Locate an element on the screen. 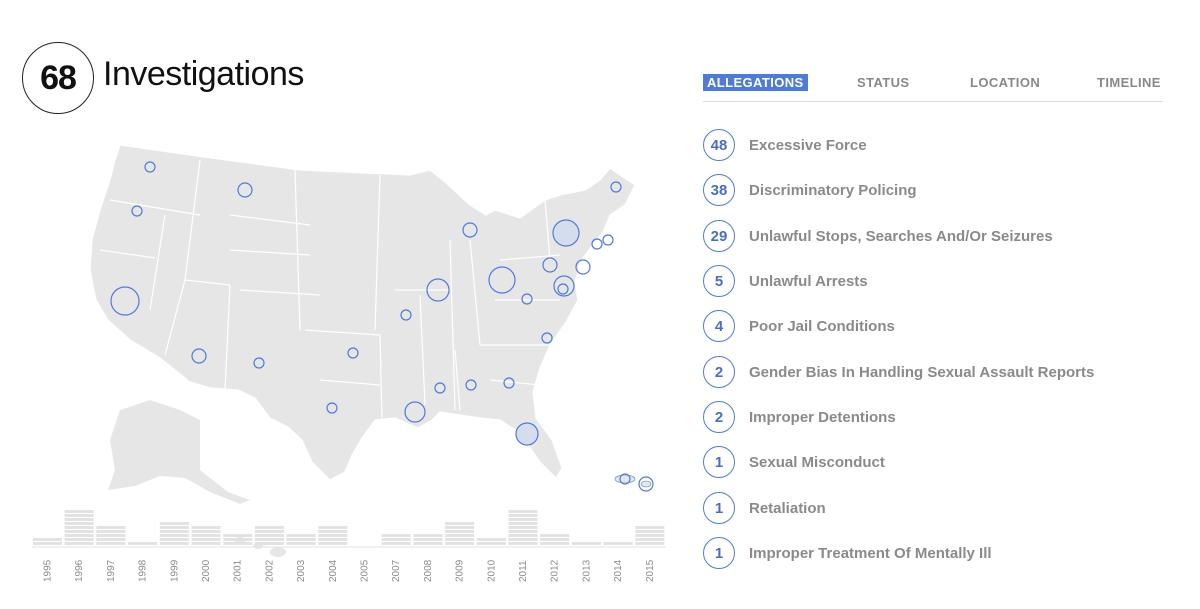 The width and height of the screenshot is (1200, 609). allegation-item: 1 Sexual Misconduct is located at coordinates (794, 462).